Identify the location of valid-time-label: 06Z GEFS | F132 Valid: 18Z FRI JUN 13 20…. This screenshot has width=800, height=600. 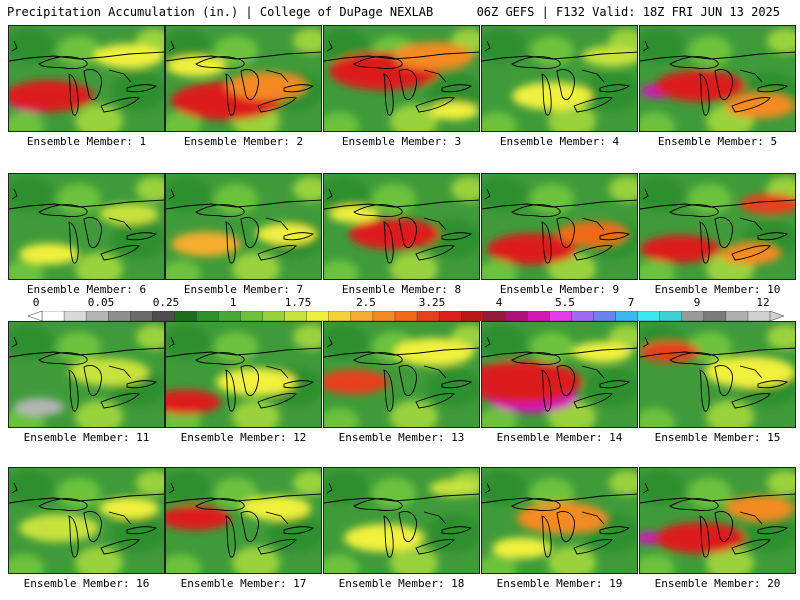
(628, 12).